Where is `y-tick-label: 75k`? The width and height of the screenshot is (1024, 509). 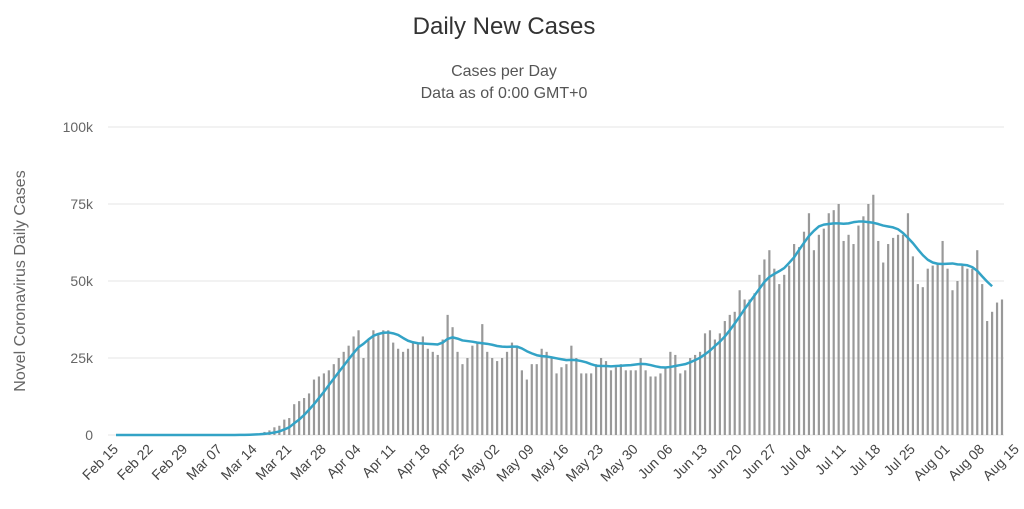 y-tick-label: 75k is located at coordinates (82, 204).